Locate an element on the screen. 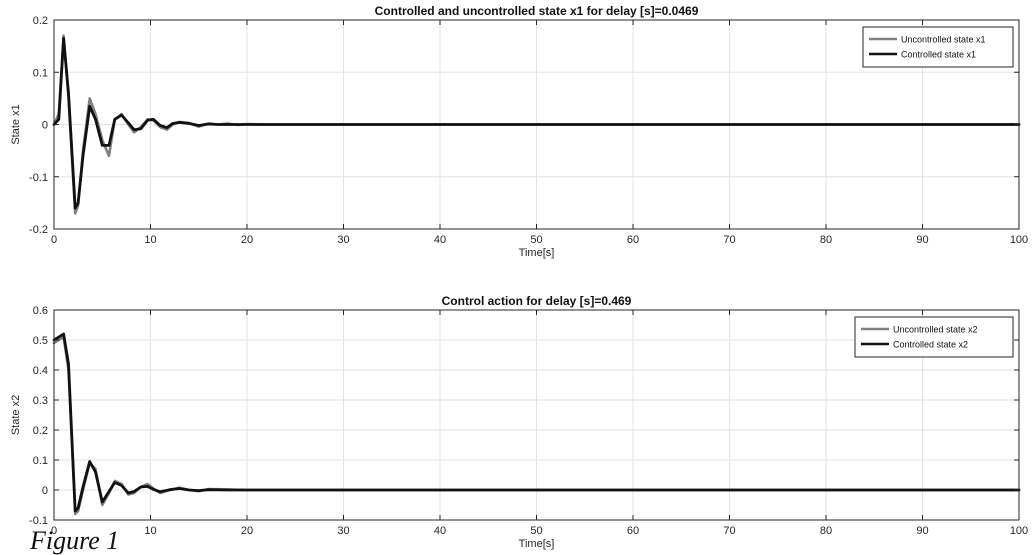 The height and width of the screenshot is (555, 1033). y-tick-label: 0.4 is located at coordinates (40, 371).